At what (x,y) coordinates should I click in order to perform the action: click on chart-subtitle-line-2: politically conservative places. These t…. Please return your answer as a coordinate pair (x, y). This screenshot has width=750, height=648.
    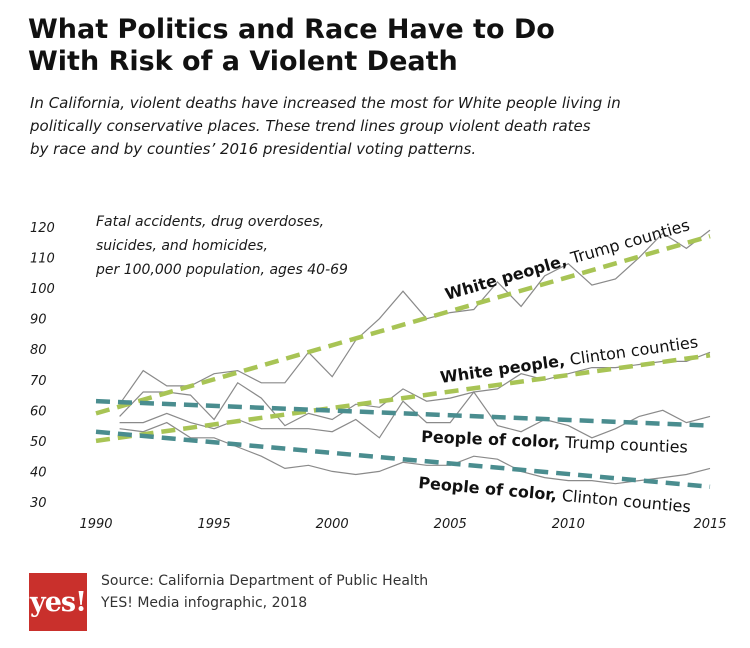
    Looking at the image, I should click on (310, 126).